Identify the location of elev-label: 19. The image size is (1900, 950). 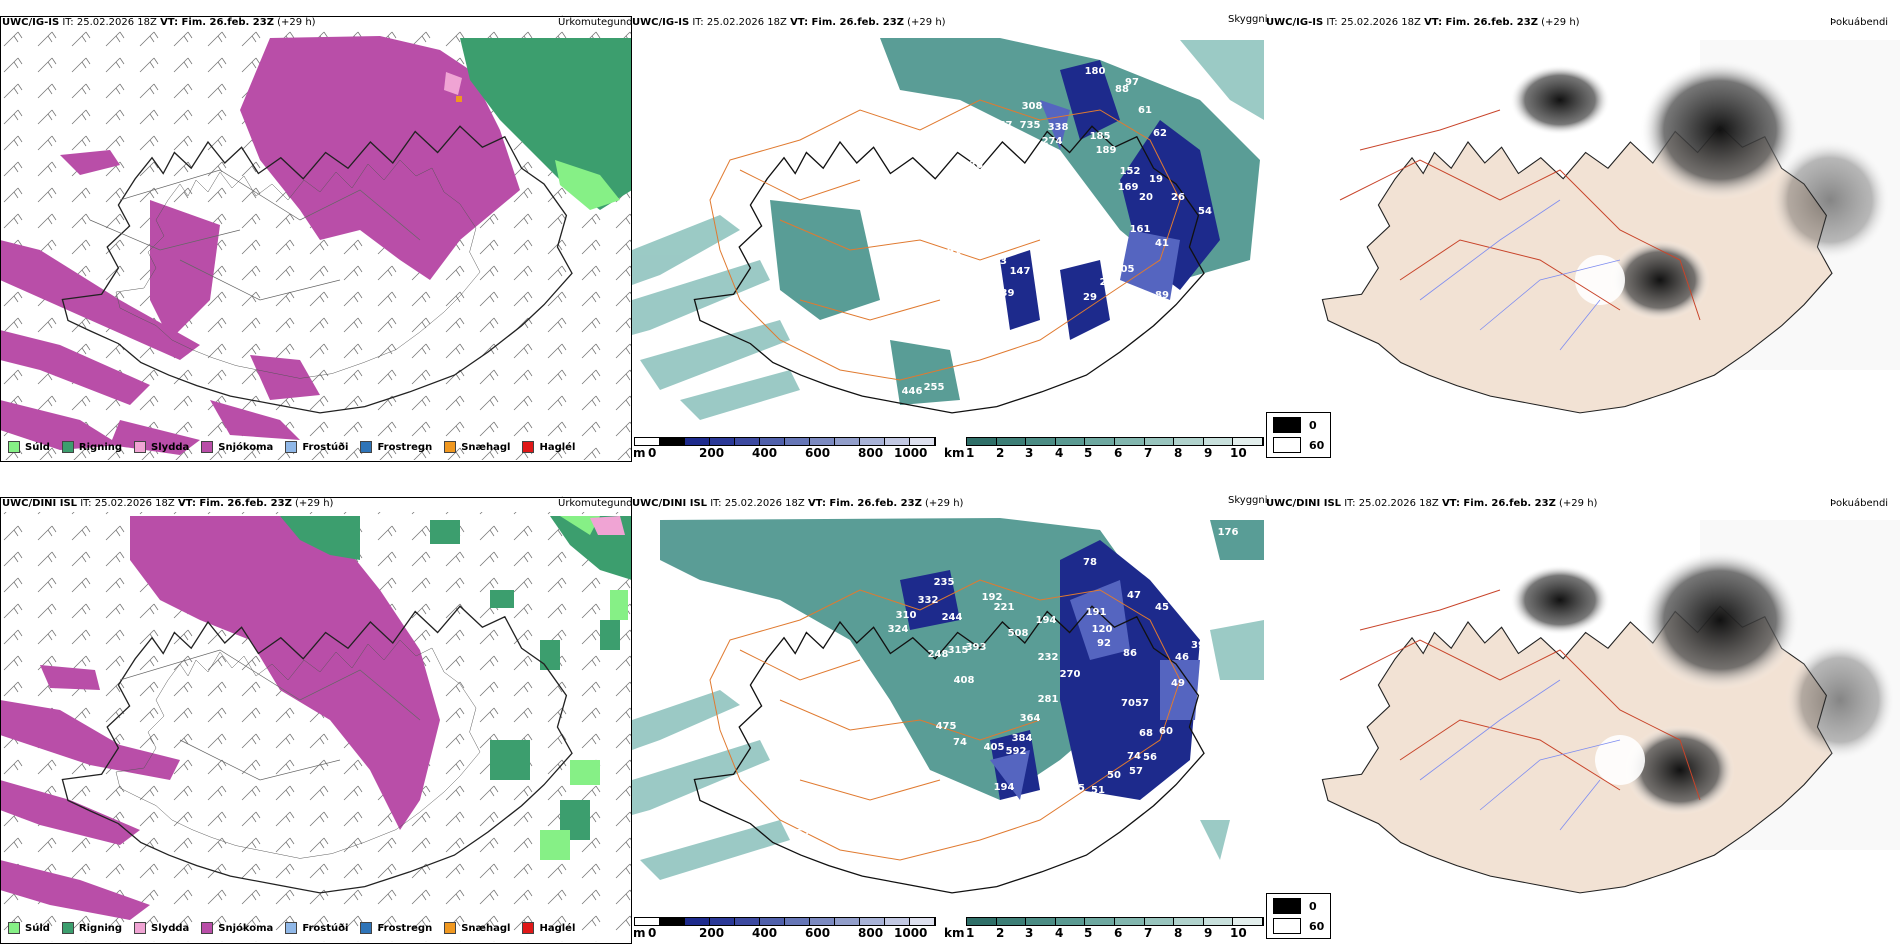
(1156, 179).